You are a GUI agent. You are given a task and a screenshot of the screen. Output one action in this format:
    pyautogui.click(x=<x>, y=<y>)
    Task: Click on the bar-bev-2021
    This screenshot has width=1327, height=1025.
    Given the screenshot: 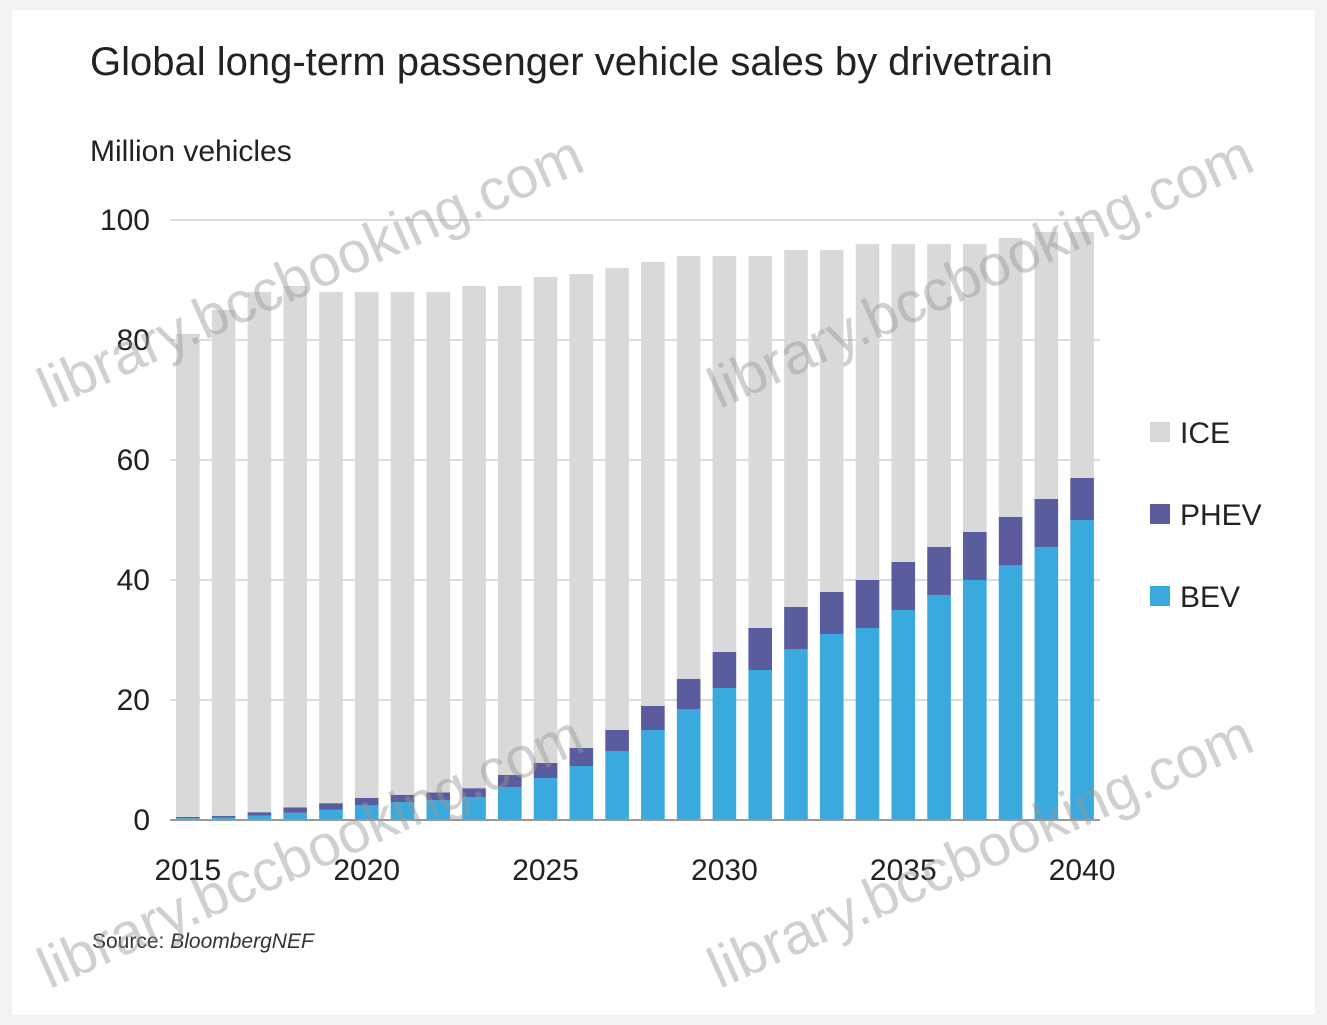 What is the action you would take?
    pyautogui.click(x=402, y=811)
    